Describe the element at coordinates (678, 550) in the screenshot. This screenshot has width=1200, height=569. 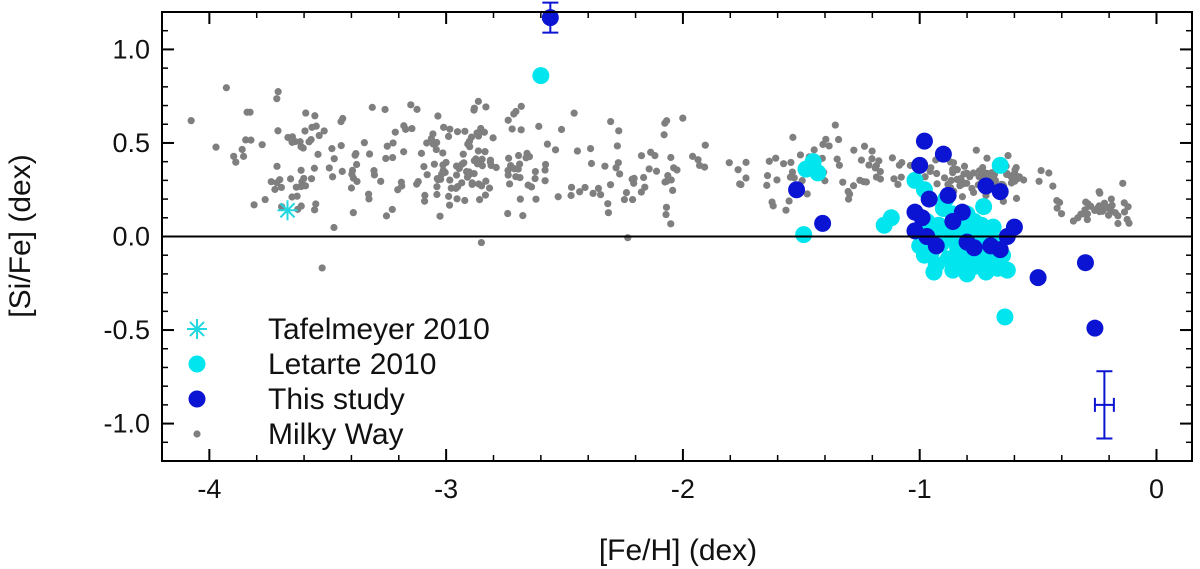
I see `x-axis-title: [Fe/H] (dex)` at that location.